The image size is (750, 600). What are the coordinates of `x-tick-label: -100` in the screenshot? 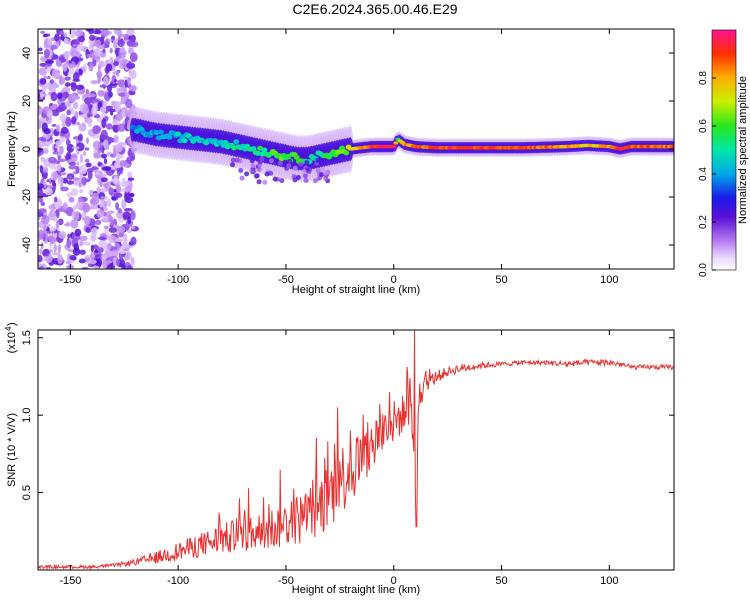 It's located at (178, 581).